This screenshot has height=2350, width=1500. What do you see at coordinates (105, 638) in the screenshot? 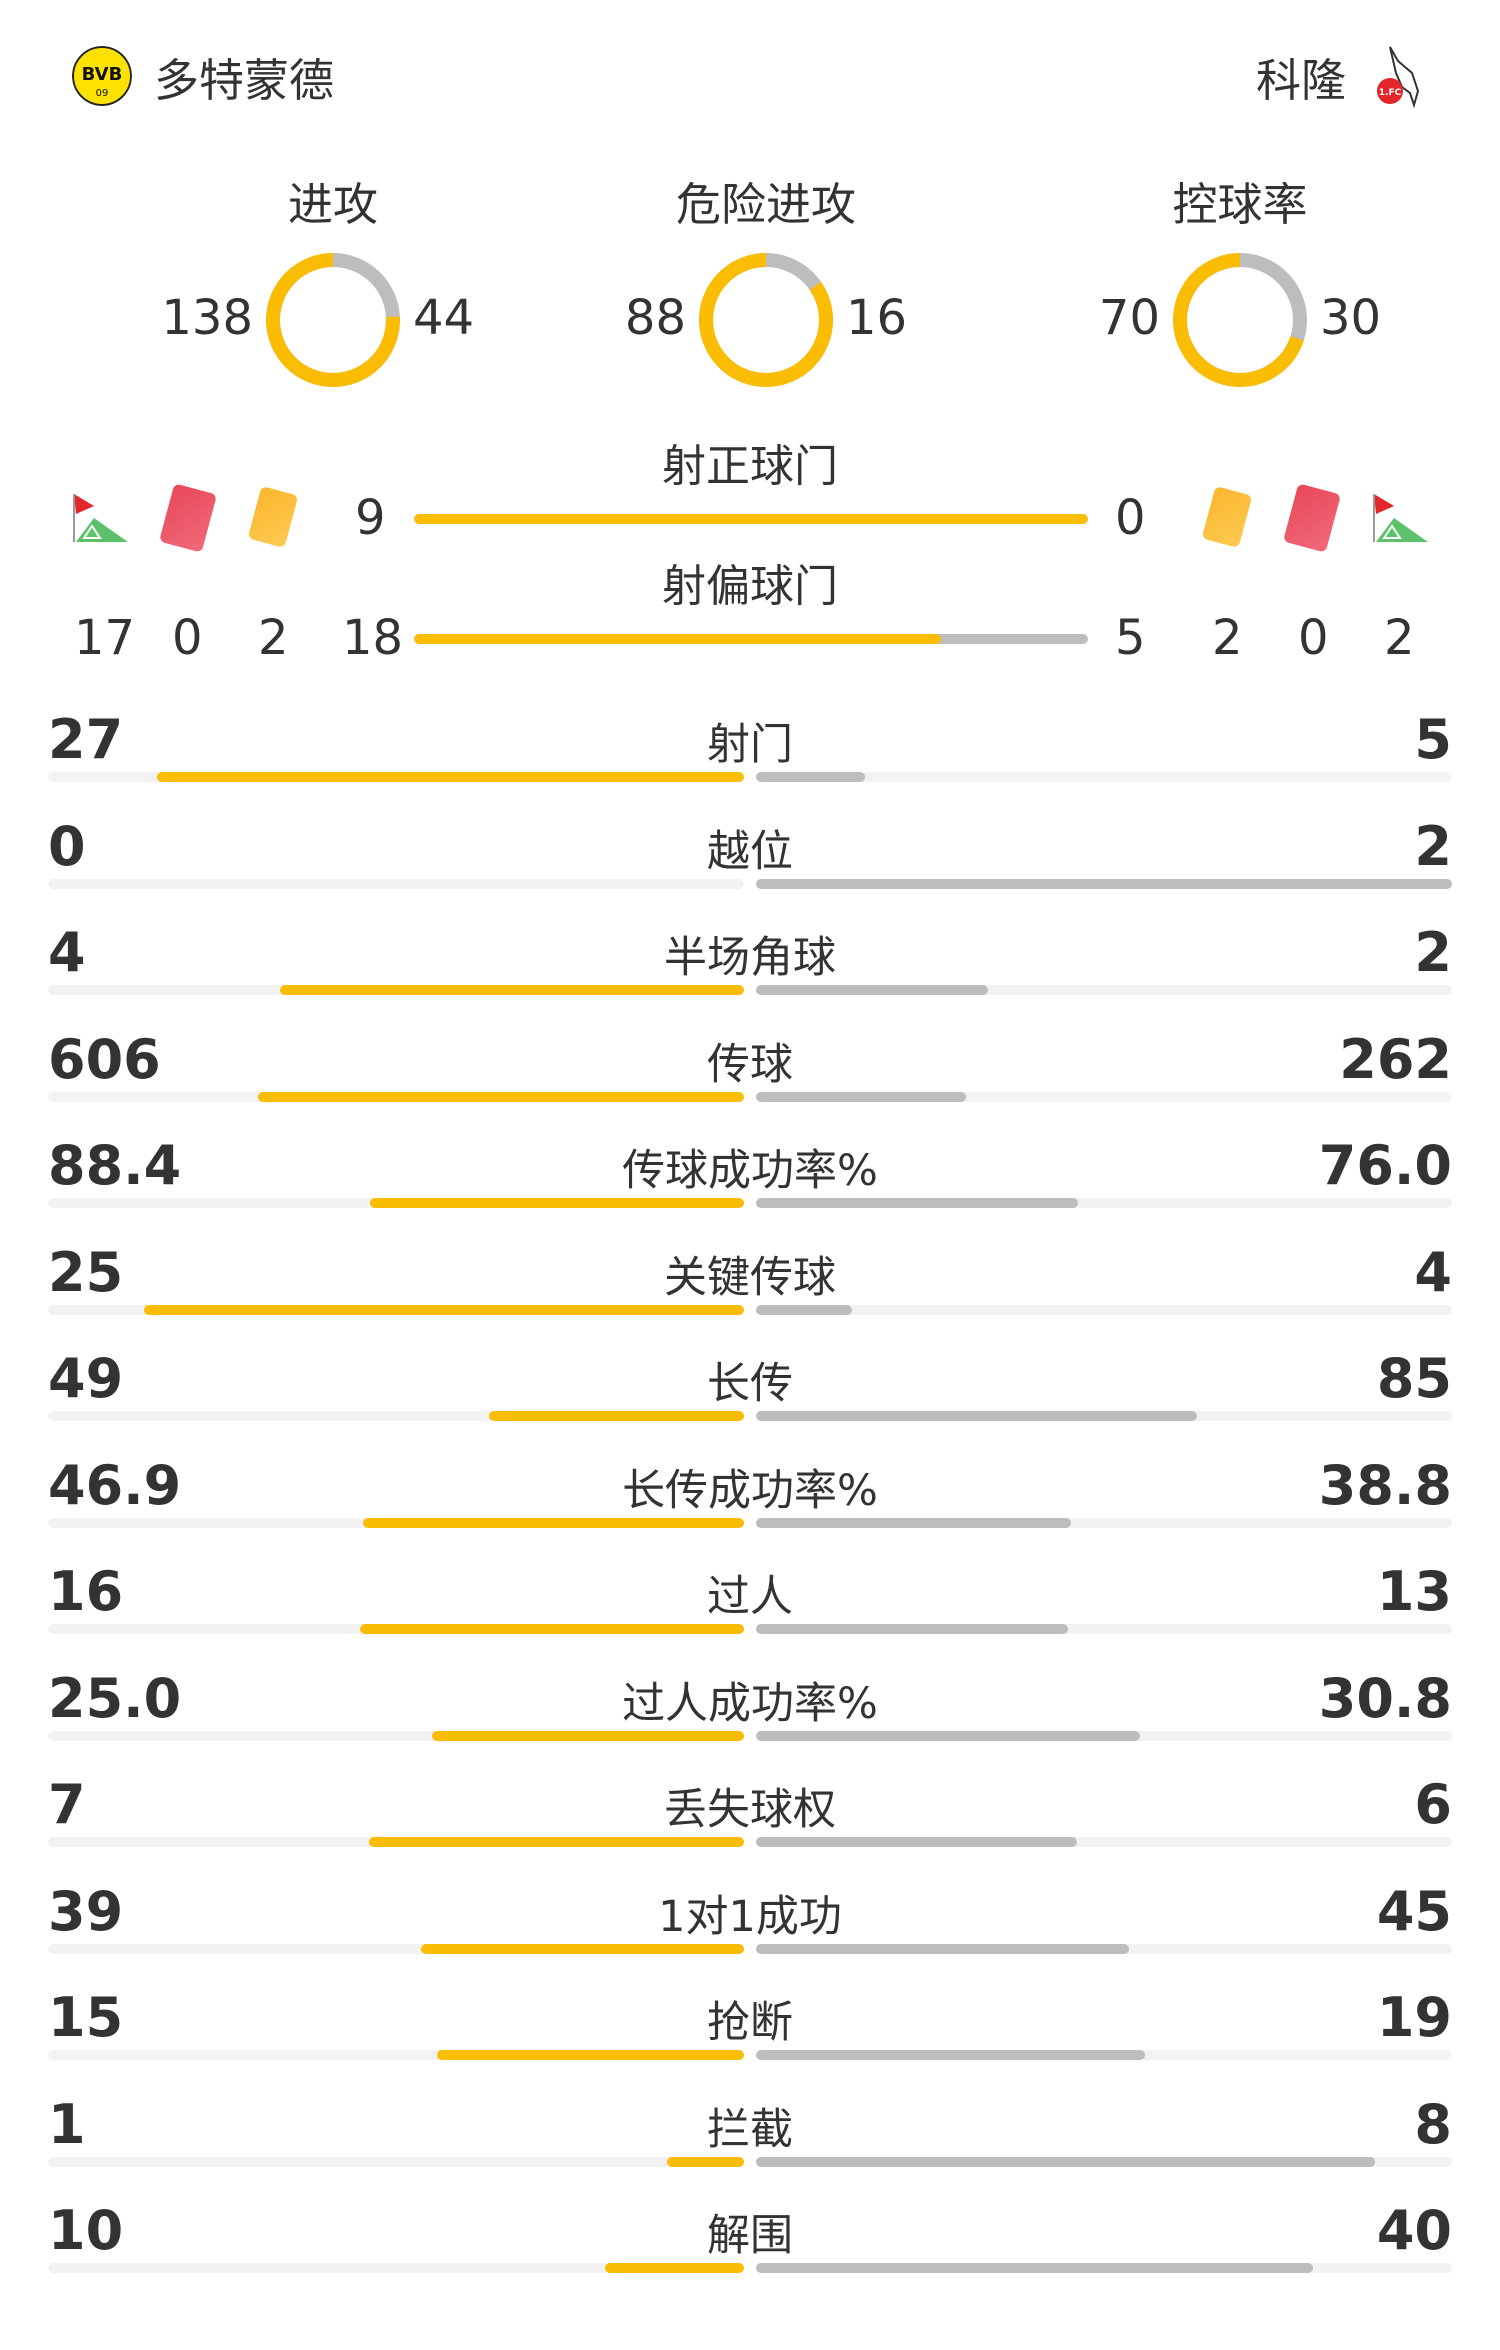
I see `home-corners: 17` at bounding box center [105, 638].